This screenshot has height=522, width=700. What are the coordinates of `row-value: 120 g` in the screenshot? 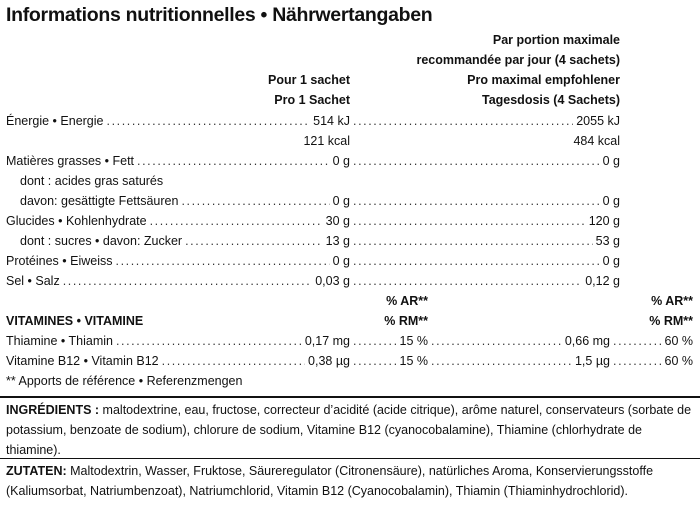 It's located at (604, 221).